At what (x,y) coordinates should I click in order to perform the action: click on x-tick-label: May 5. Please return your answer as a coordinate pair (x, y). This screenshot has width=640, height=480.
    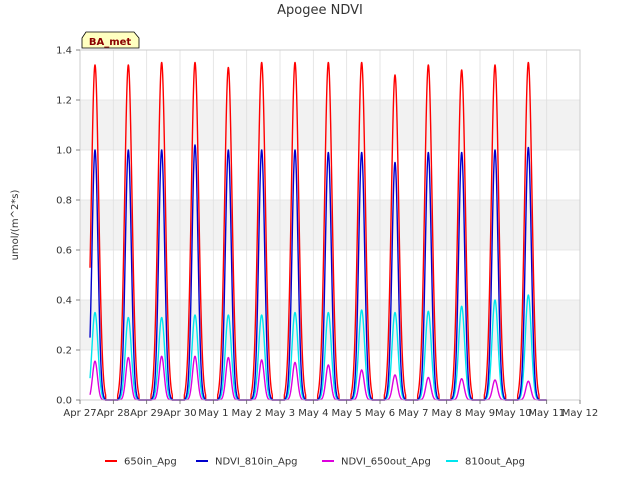
    Looking at the image, I should click on (347, 413).